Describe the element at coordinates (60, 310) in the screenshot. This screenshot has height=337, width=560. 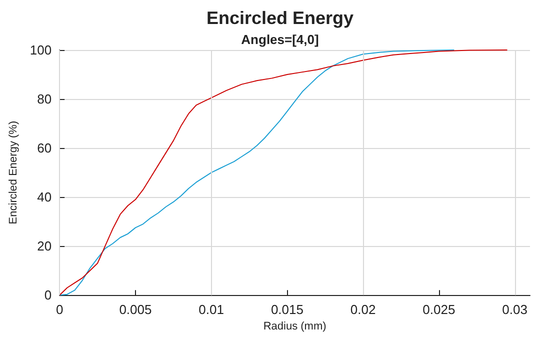
I see `x-tick-label: 0` at that location.